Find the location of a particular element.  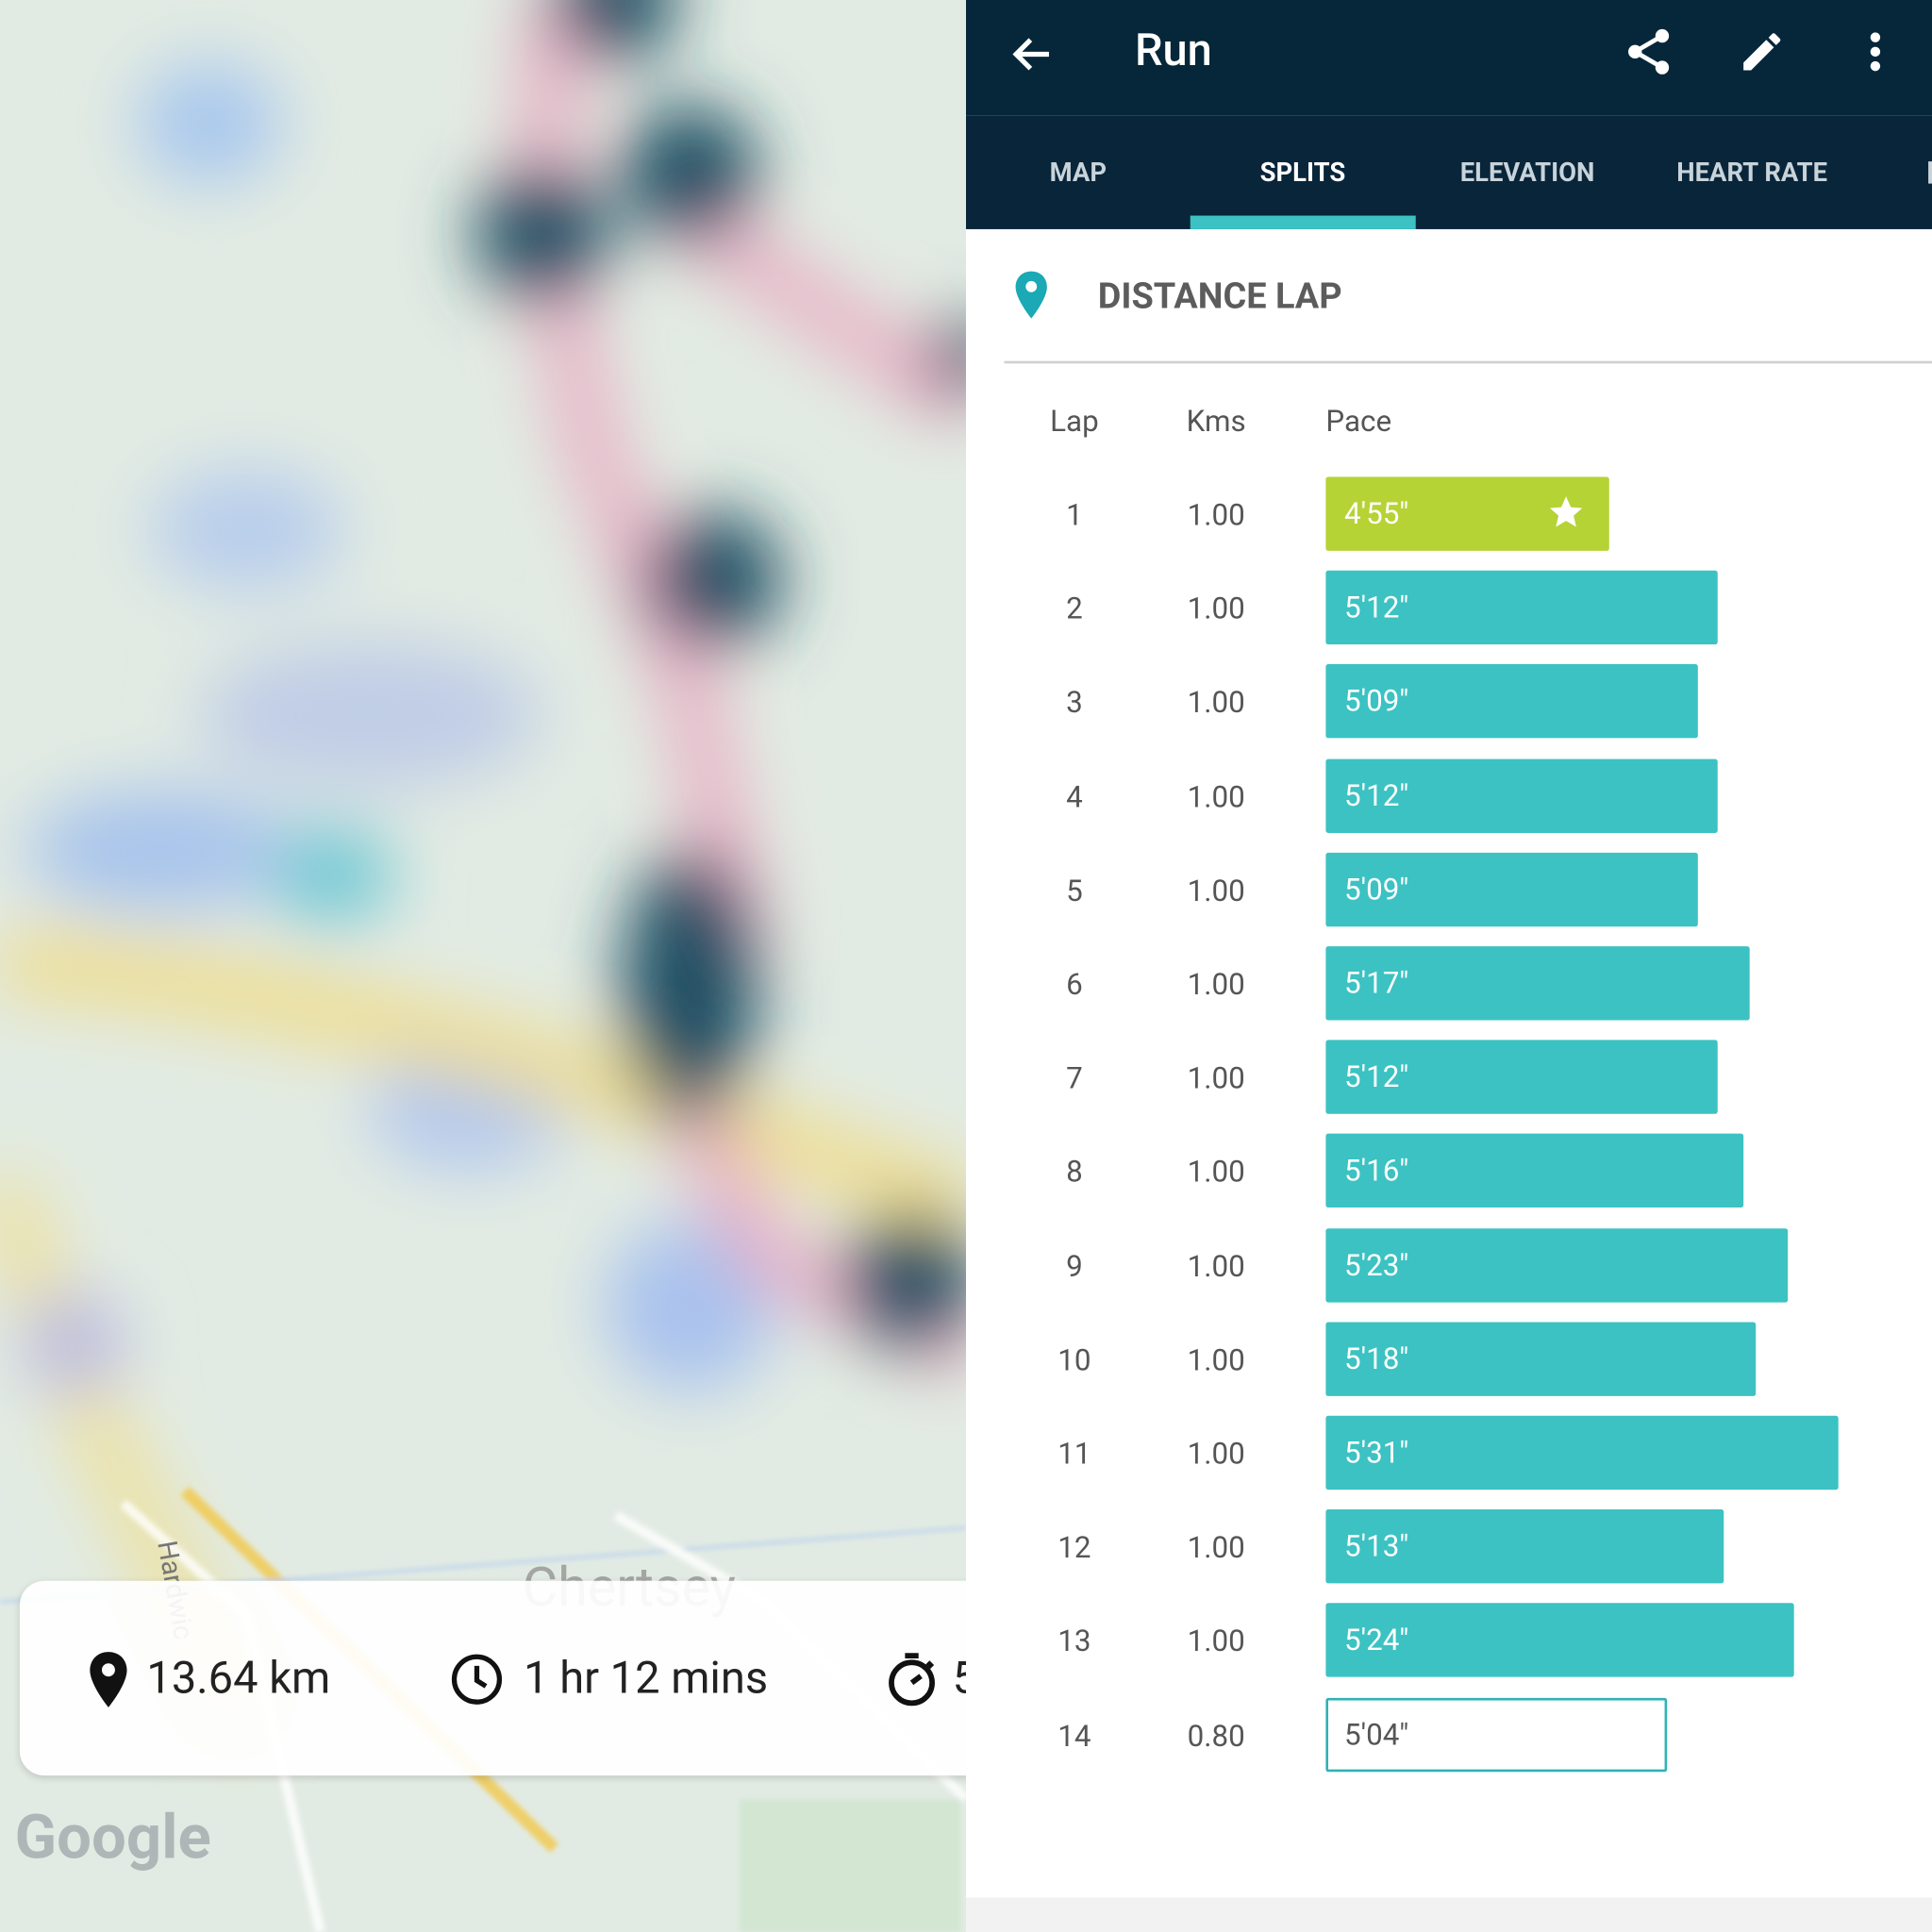

back-button is located at coordinates (1032, 54).